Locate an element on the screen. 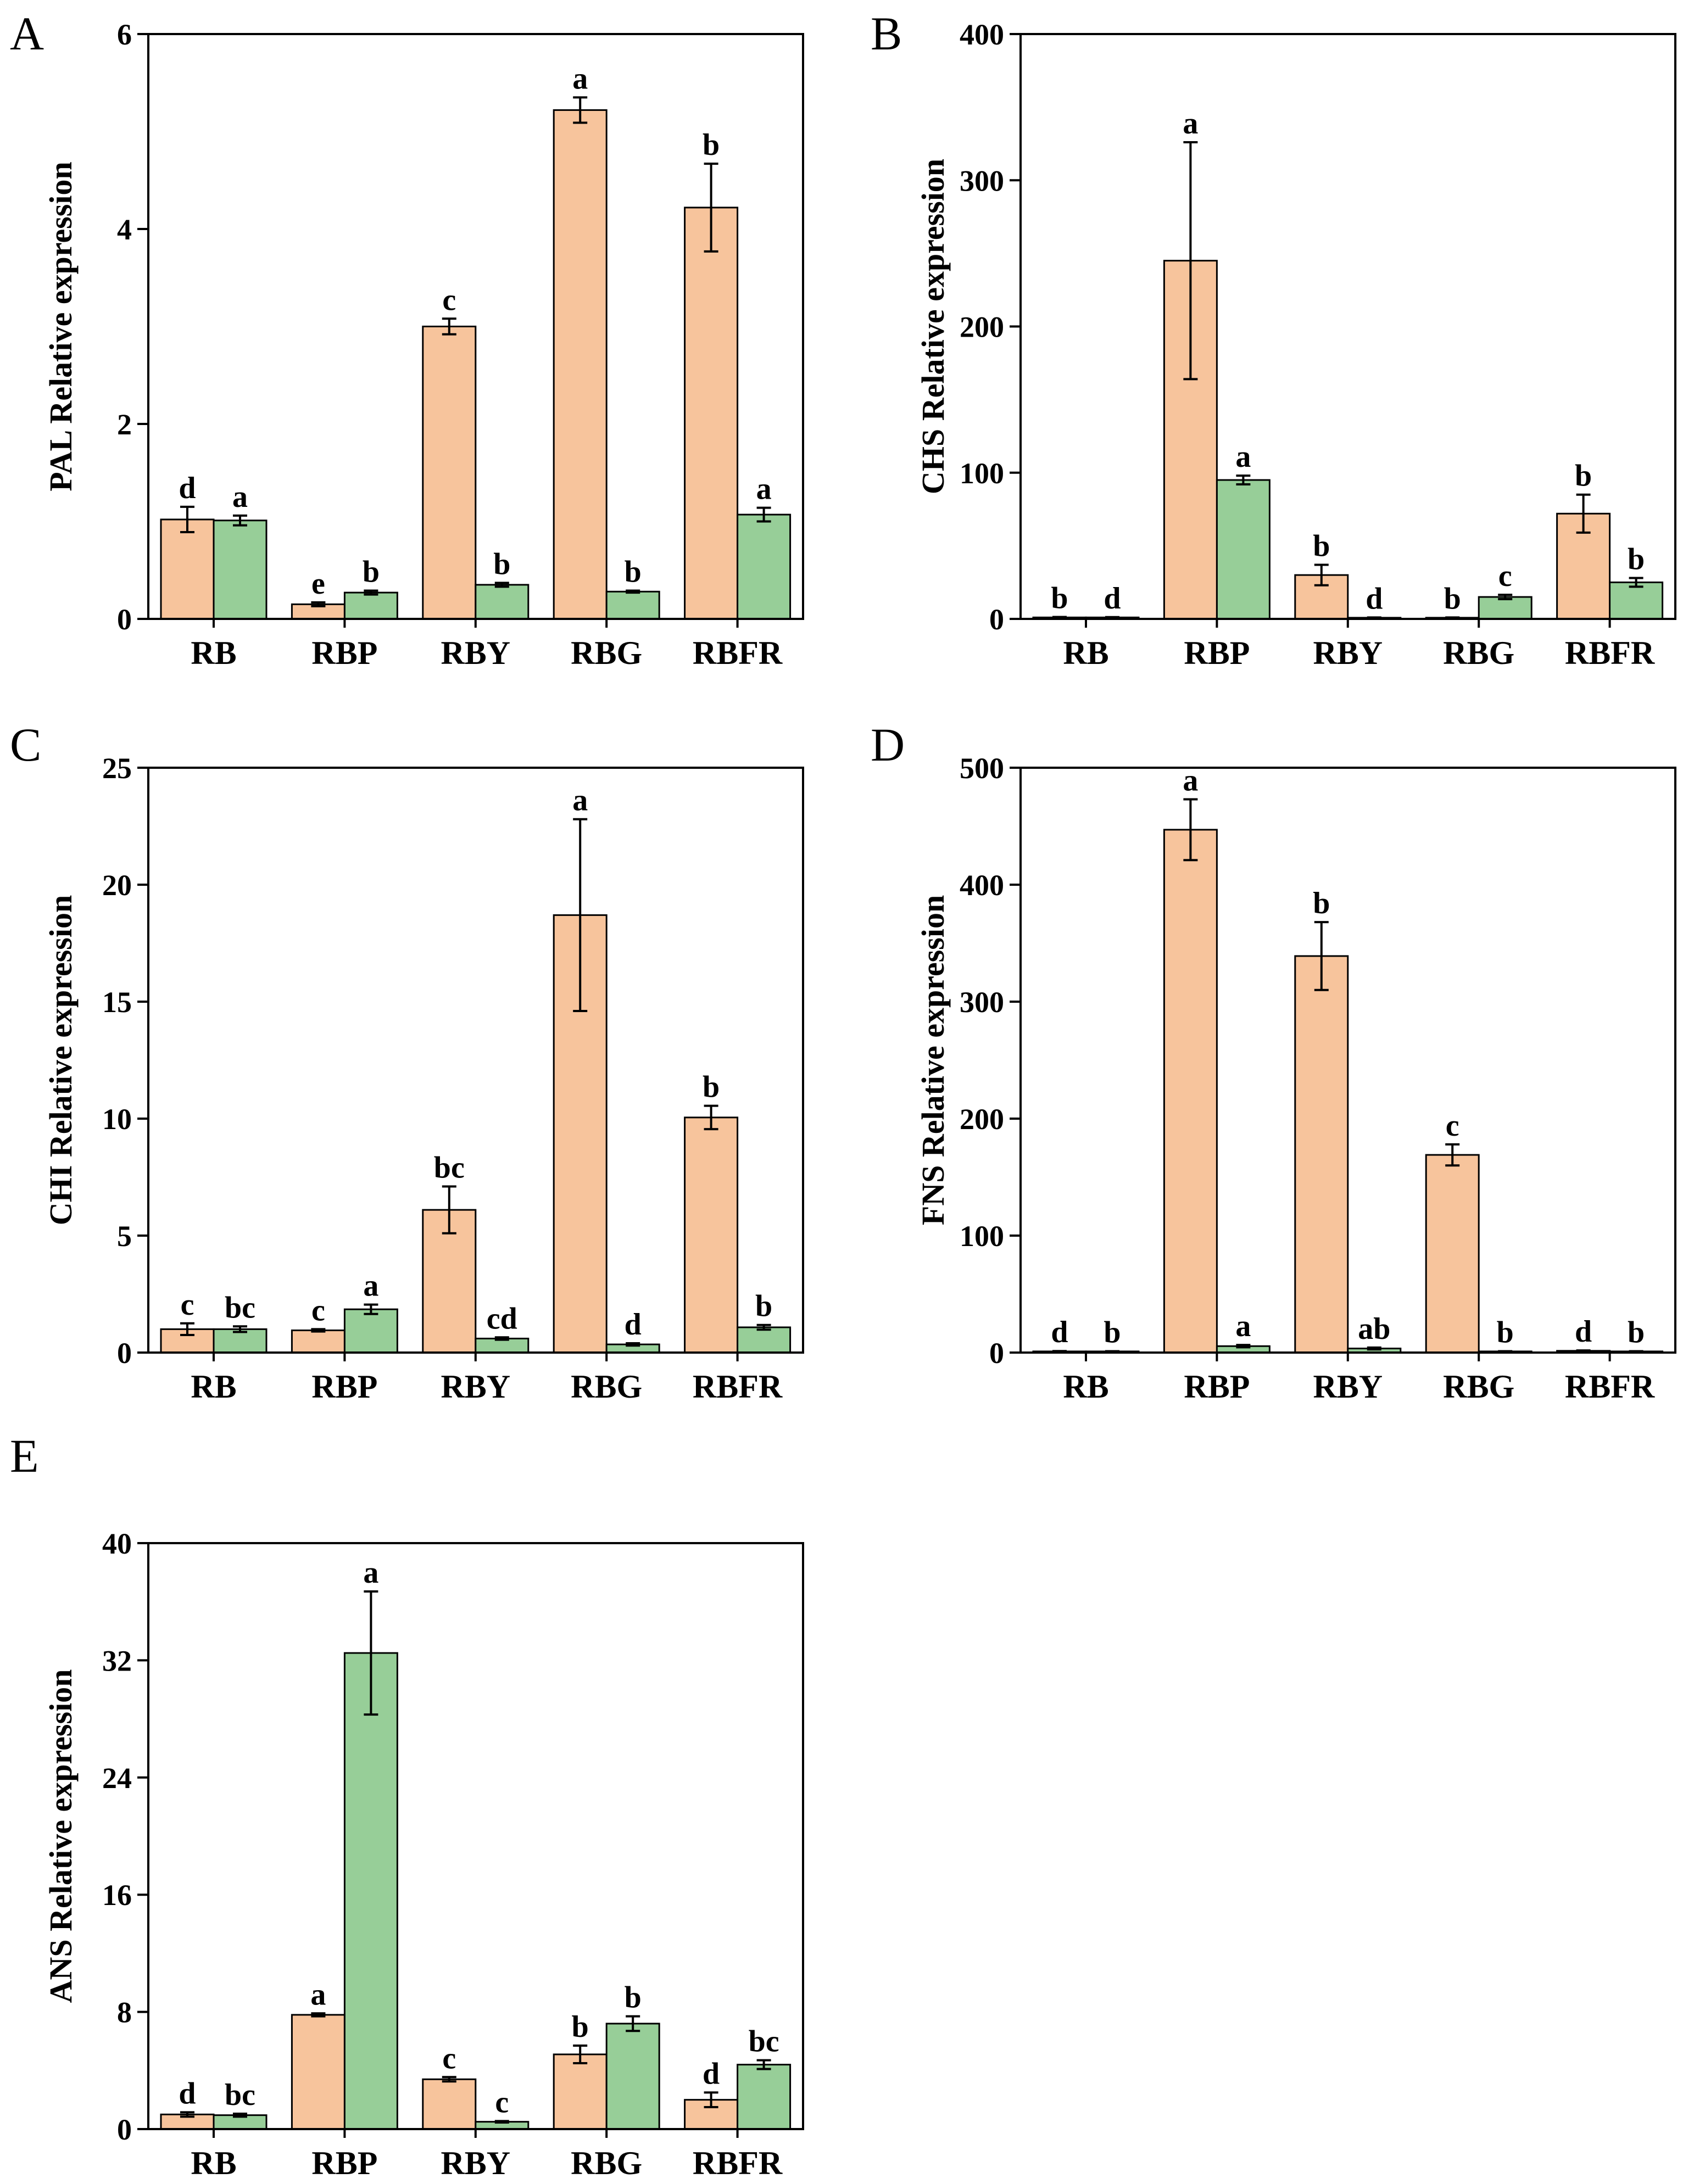  bar-RBG-series2 is located at coordinates (632, 605).